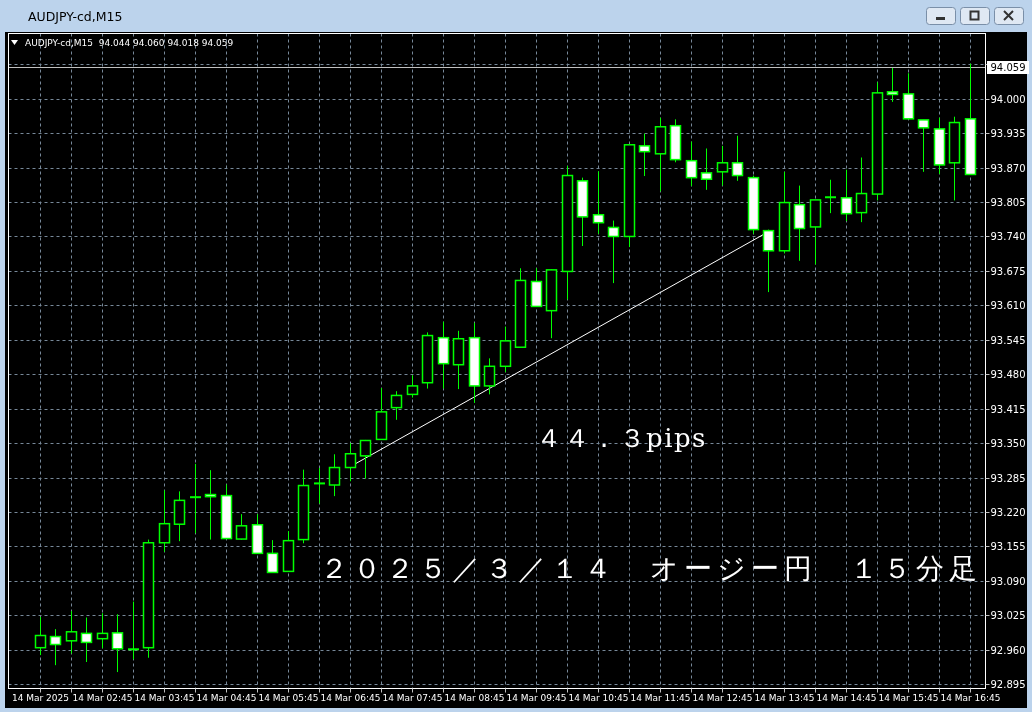  I want to click on y-tick-label: 93.025, so click(1008, 615).